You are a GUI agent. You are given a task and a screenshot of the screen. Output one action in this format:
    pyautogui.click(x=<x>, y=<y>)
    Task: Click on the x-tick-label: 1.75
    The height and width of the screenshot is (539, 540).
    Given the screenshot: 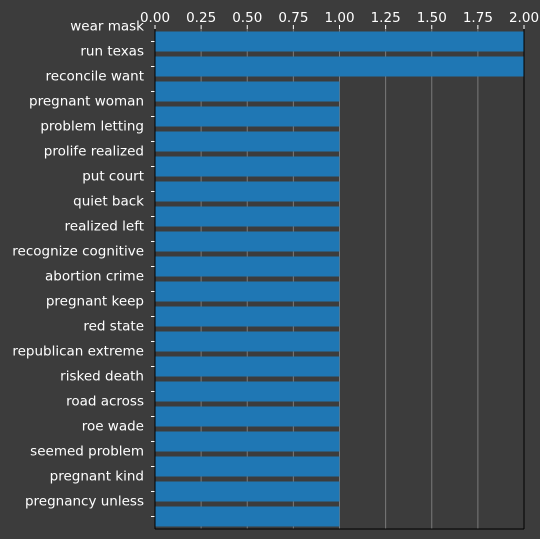 What is the action you would take?
    pyautogui.click(x=478, y=18)
    